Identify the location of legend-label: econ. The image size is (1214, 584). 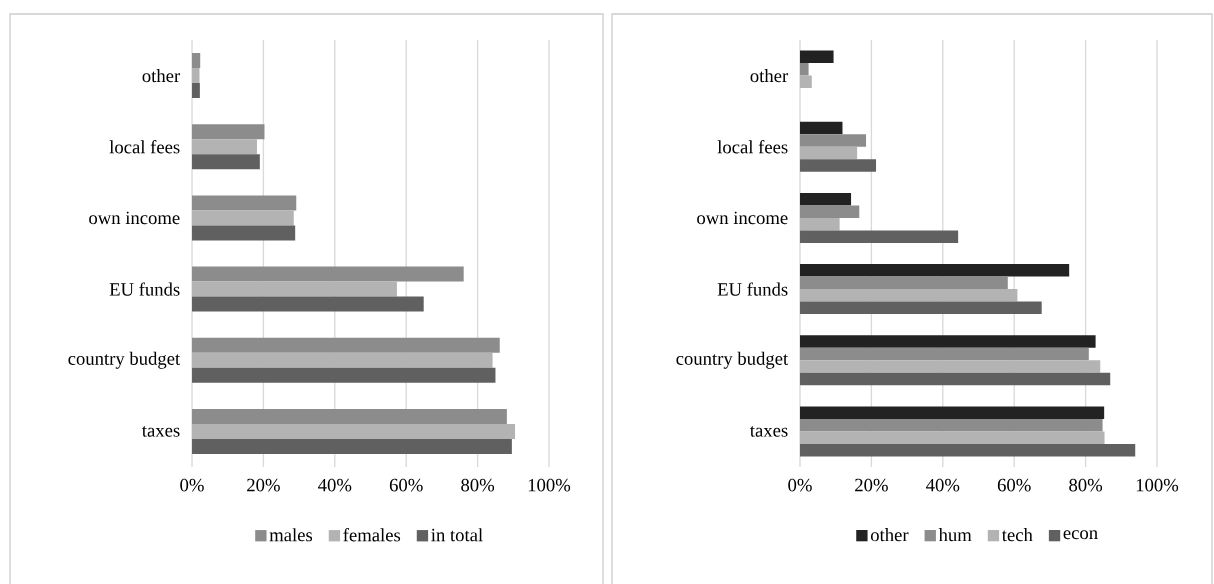
(1080, 535).